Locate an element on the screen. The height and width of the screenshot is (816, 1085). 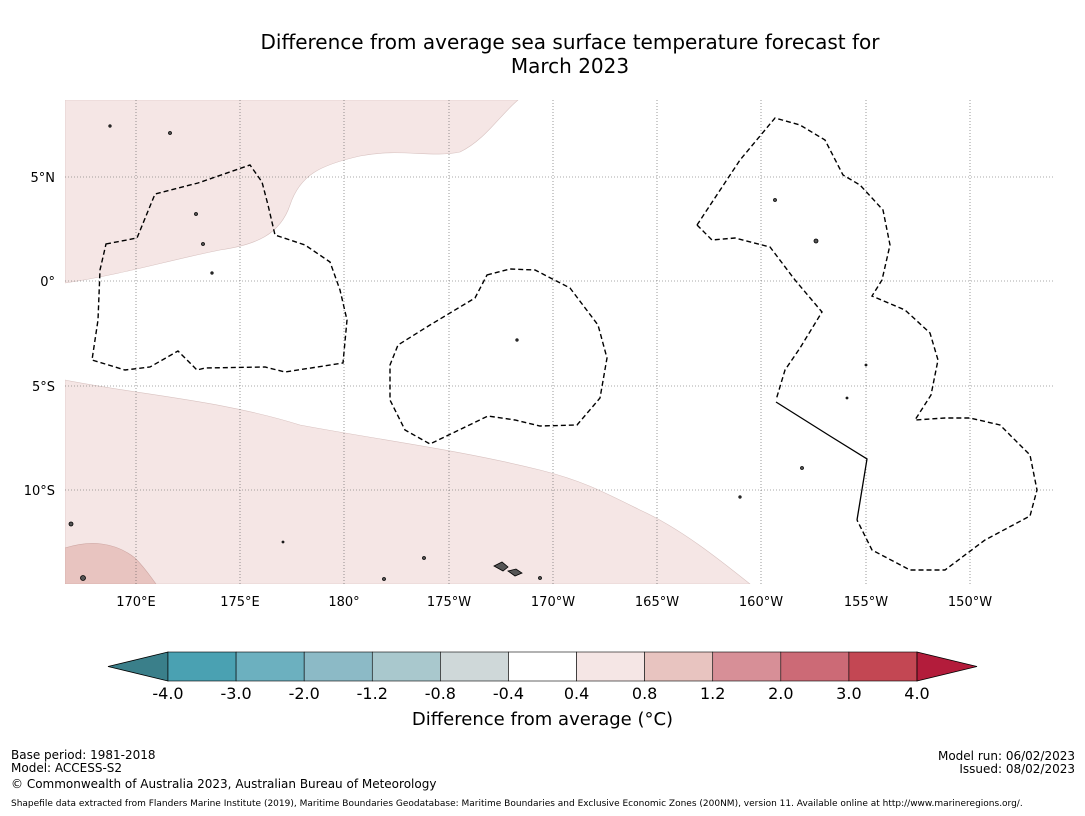
island-line-e is located at coordinates (866, 365).